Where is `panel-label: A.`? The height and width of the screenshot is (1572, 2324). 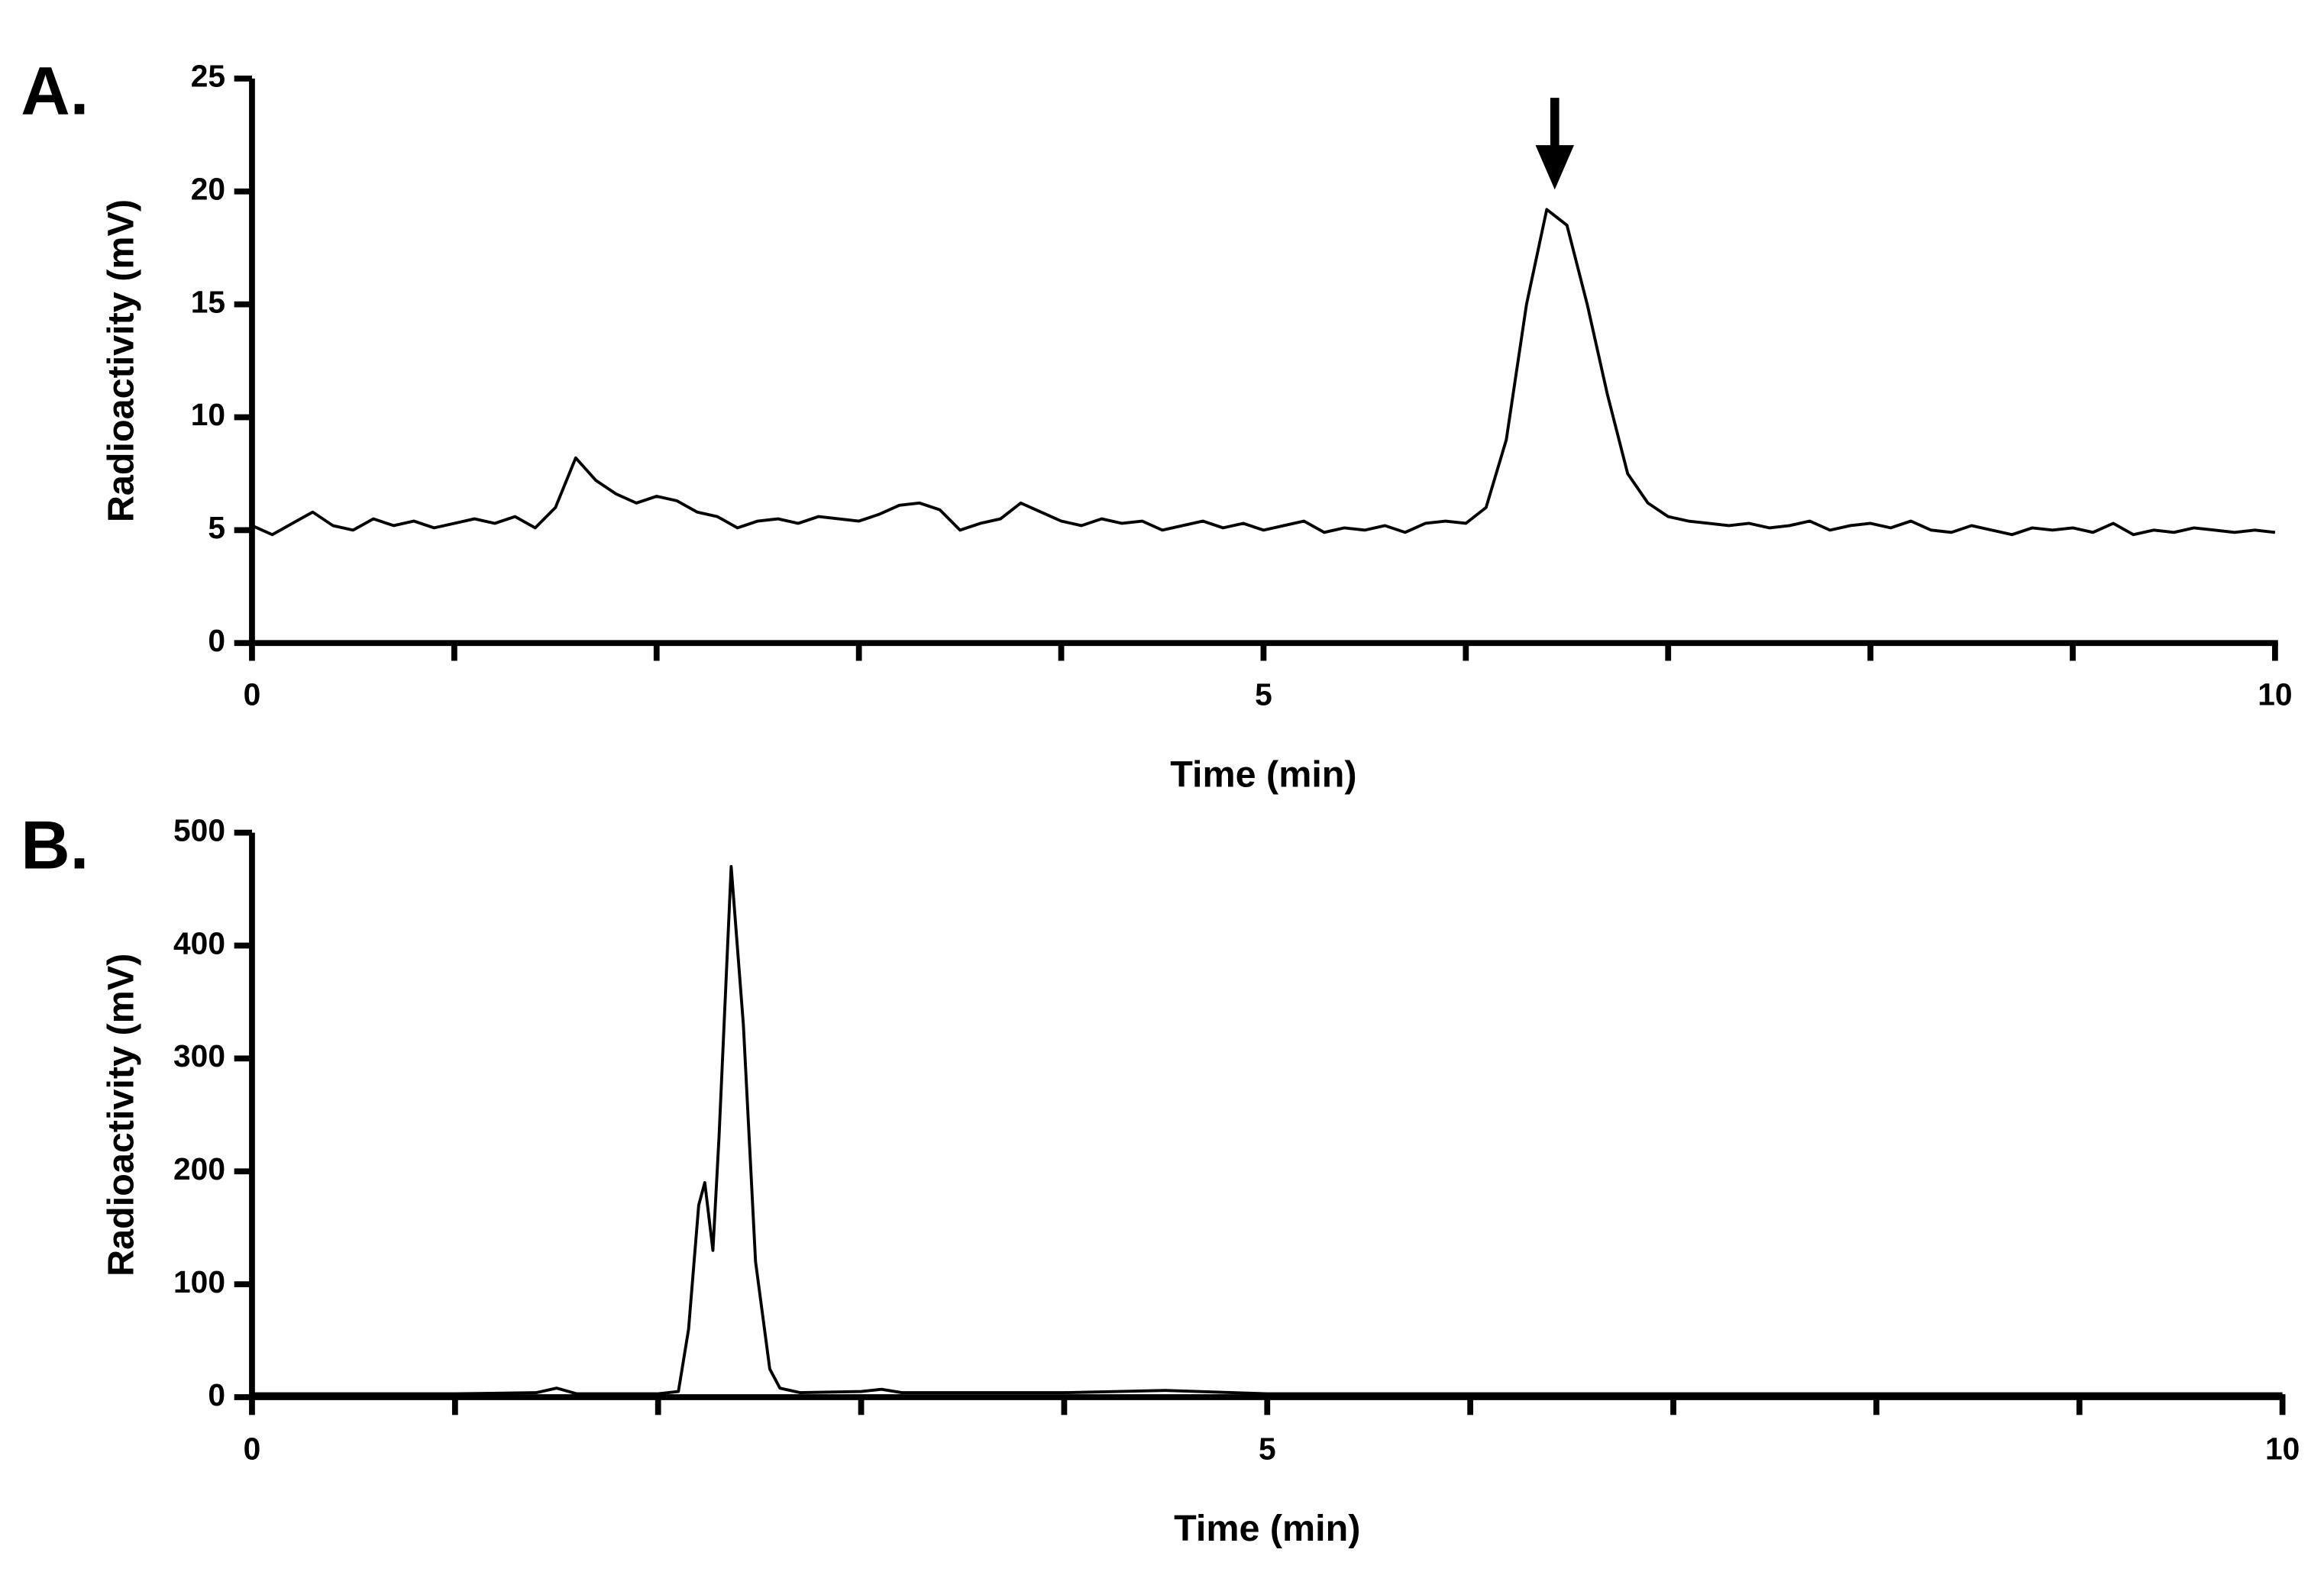
panel-label: A. is located at coordinates (55, 91).